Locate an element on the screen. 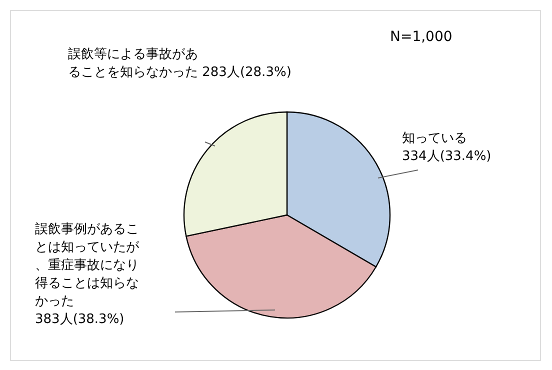 Image resolution: width=552 pixels, height=370 pixels. slice-label: 知っている is located at coordinates (434, 138).